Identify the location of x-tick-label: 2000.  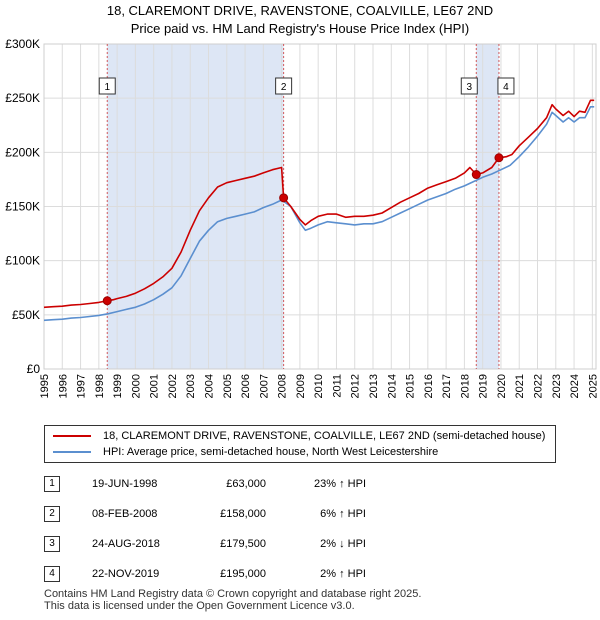
(136, 386).